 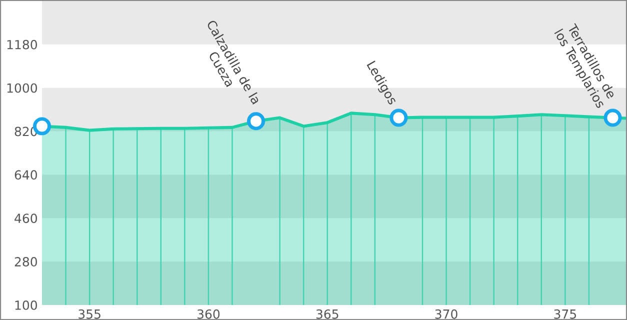 I want to click on y-tick-label: 280, so click(x=26, y=261).